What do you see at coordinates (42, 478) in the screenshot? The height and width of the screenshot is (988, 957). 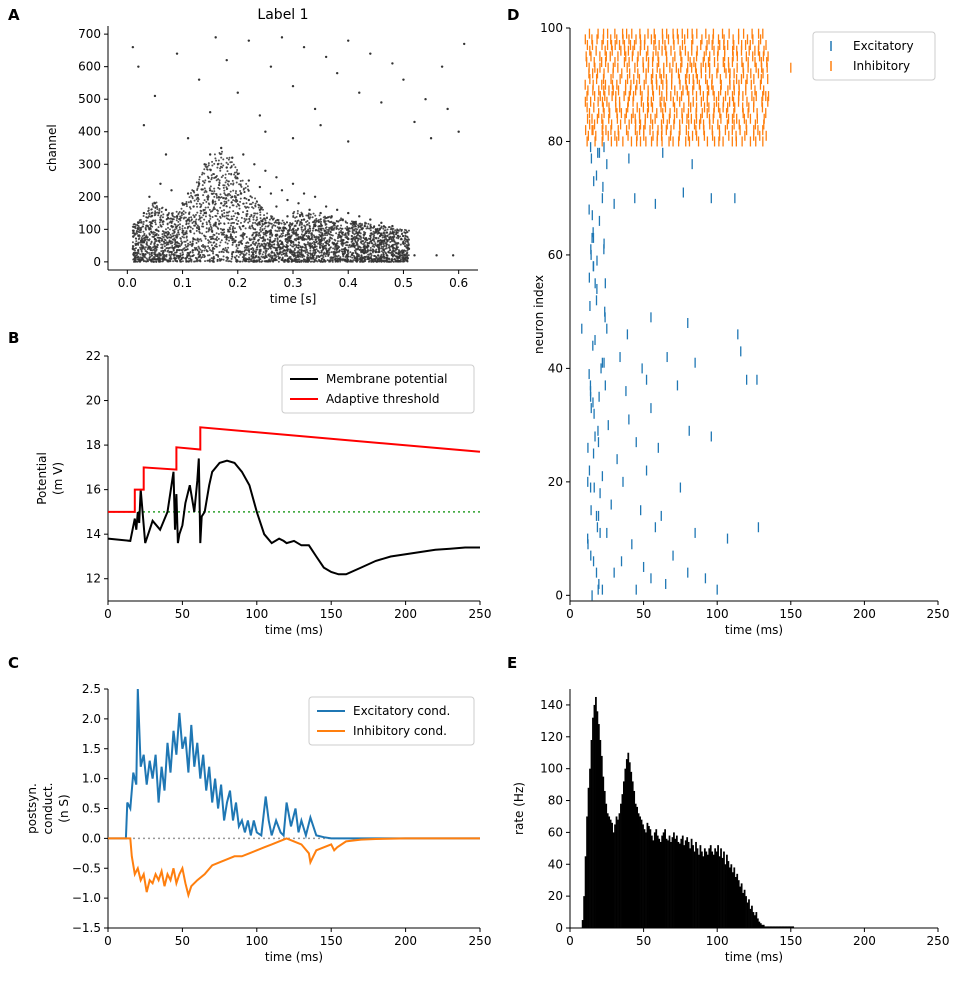 I see `y-axis-label-b-line1: Potential` at bounding box center [42, 478].